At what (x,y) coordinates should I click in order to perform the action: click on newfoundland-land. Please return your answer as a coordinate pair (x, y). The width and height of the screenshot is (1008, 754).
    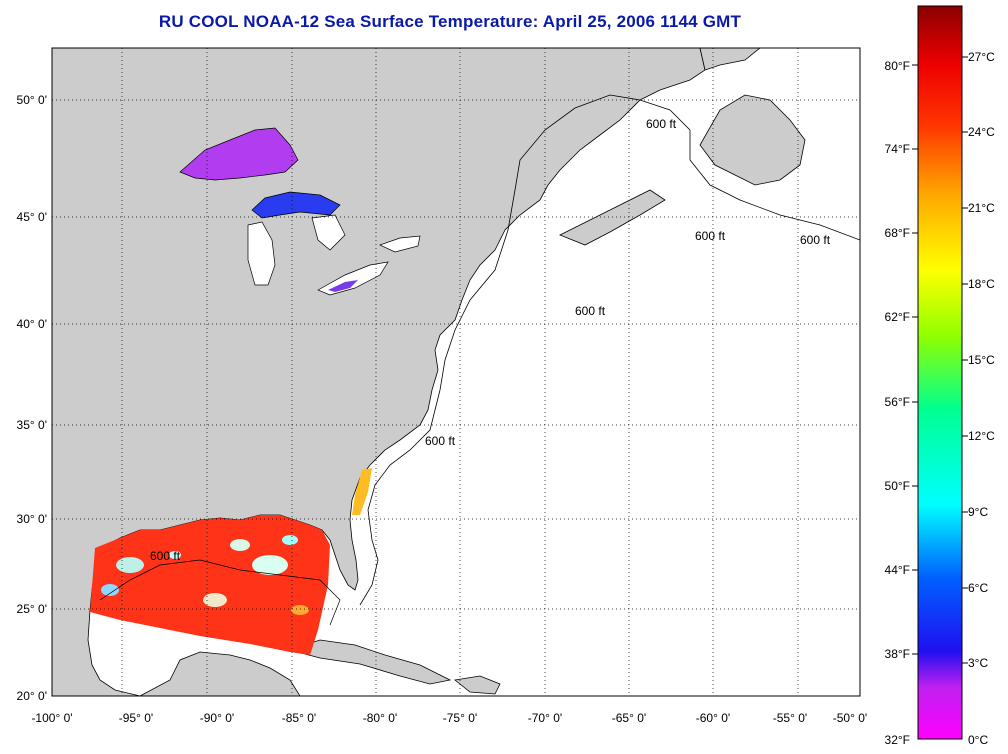
    Looking at the image, I should click on (752, 140).